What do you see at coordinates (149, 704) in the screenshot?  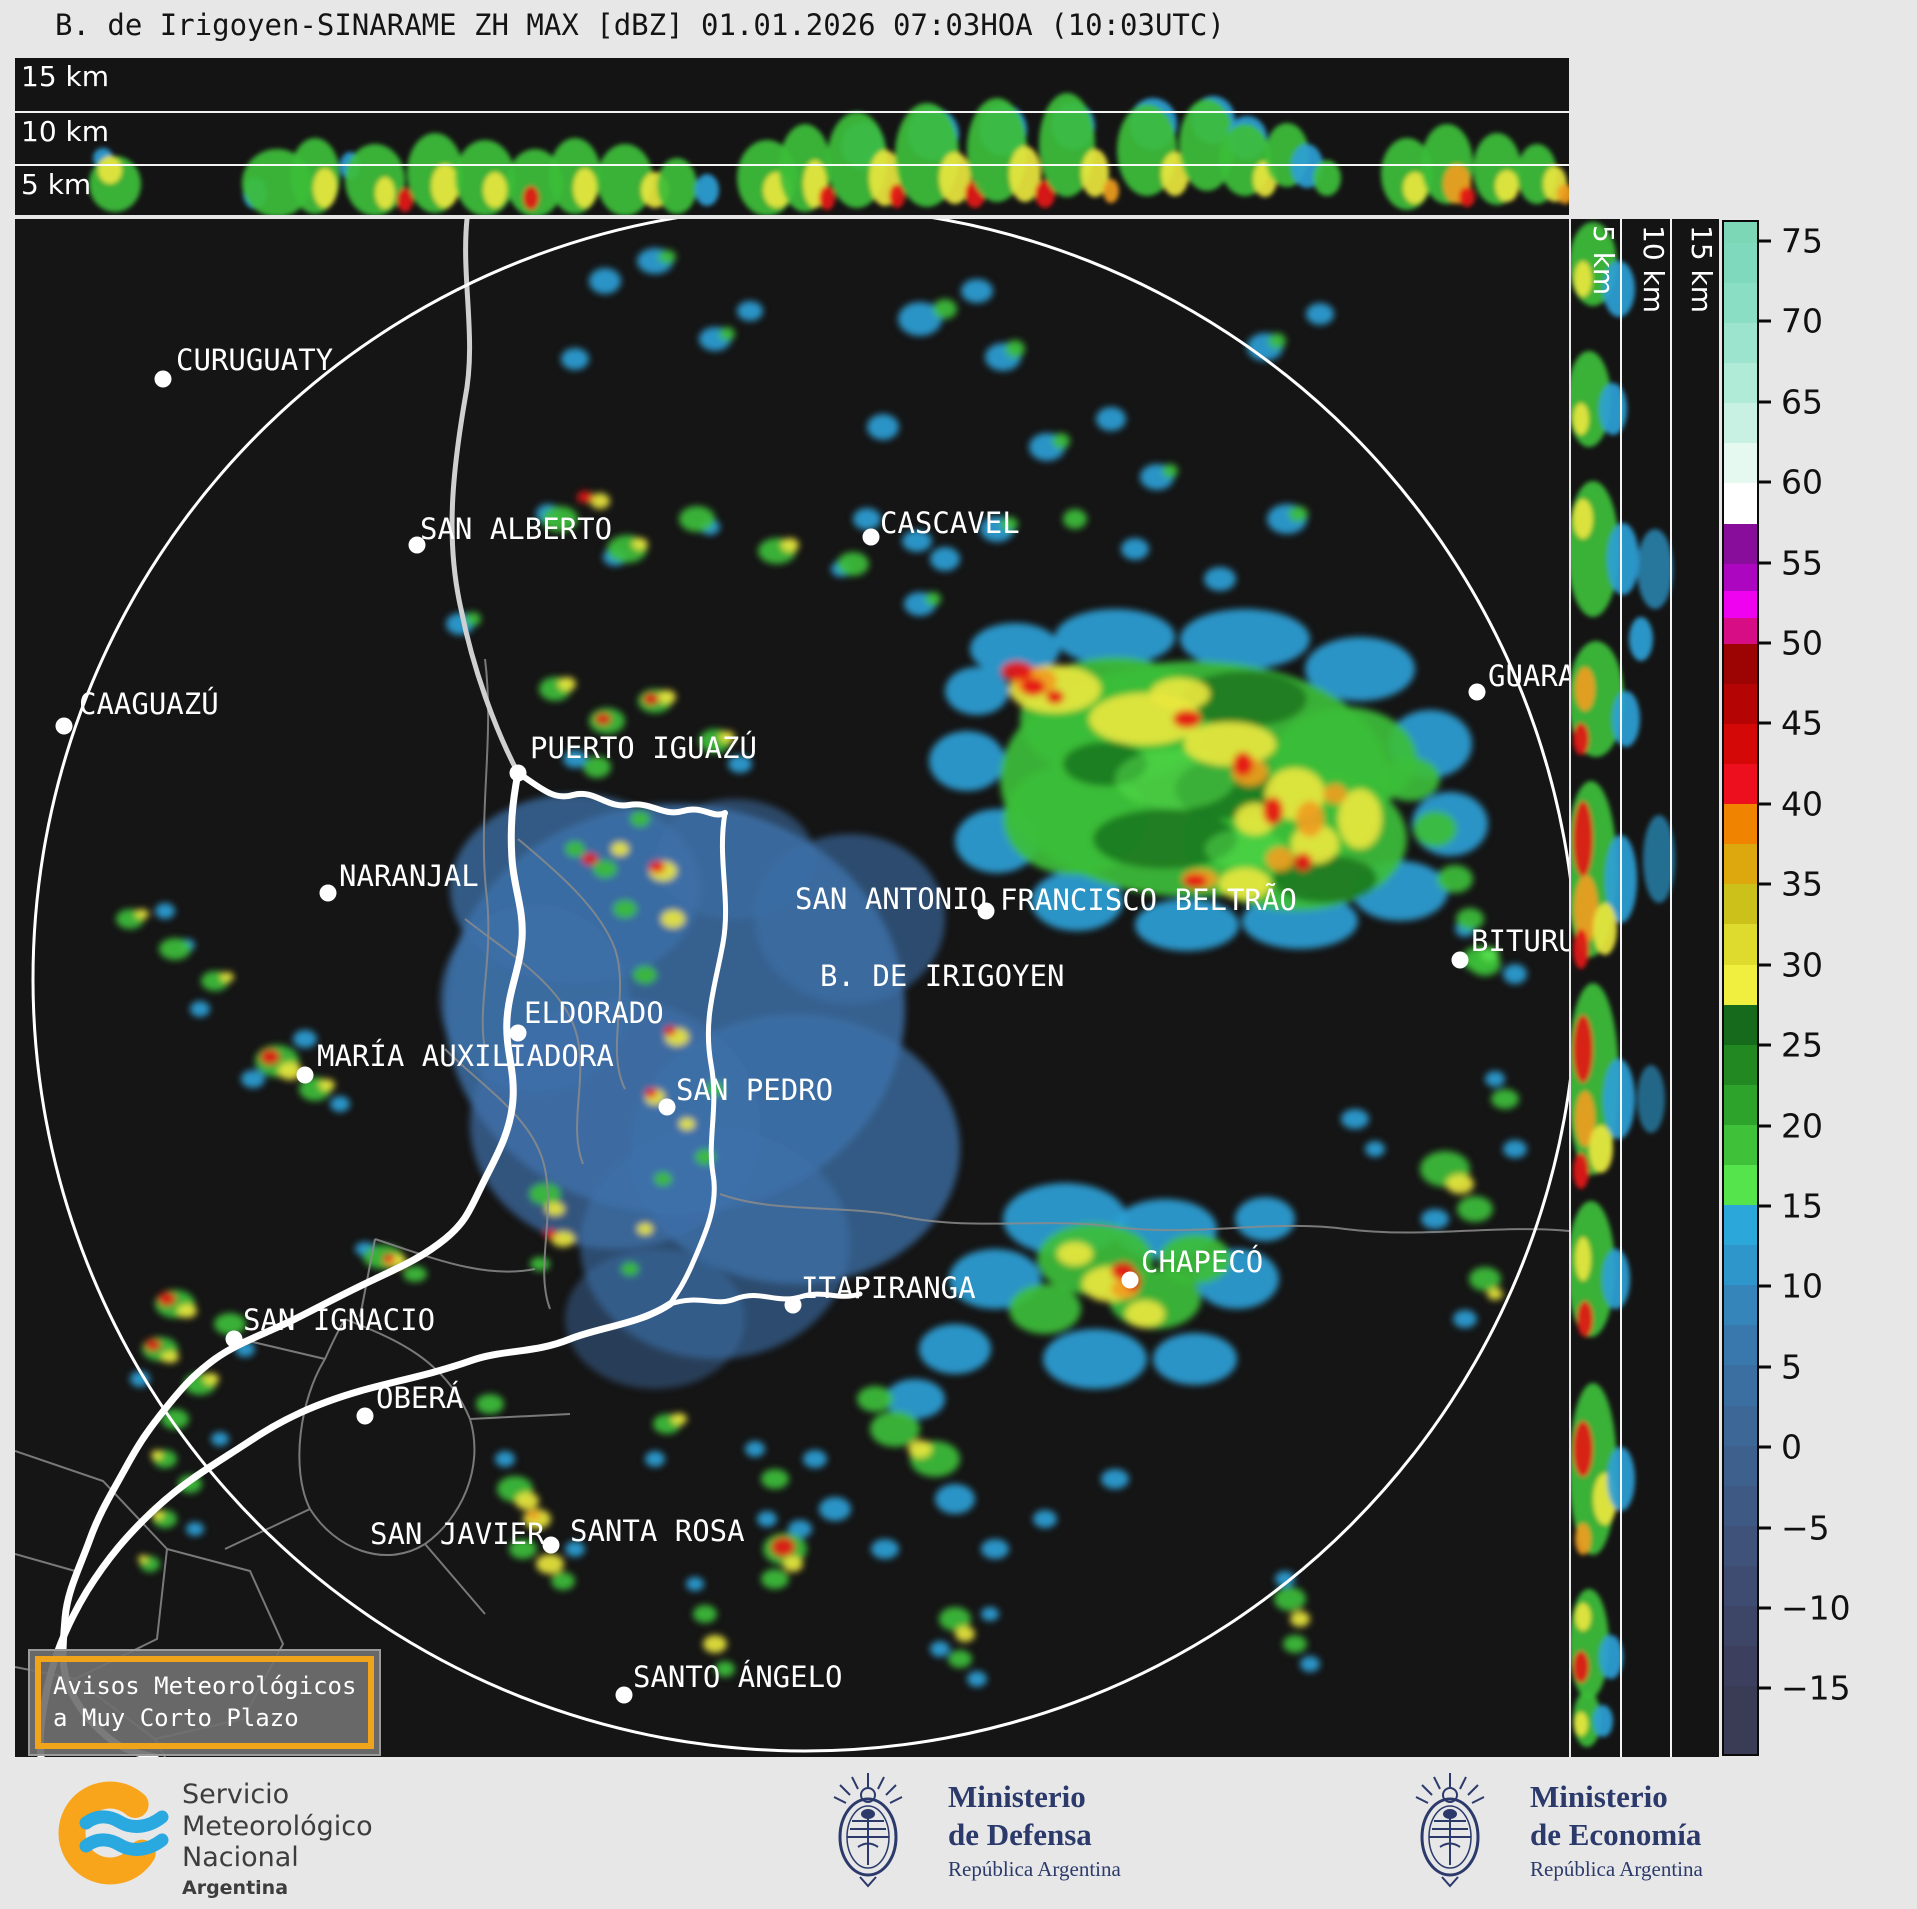 I see `city-label: CAAGUAZÚ` at bounding box center [149, 704].